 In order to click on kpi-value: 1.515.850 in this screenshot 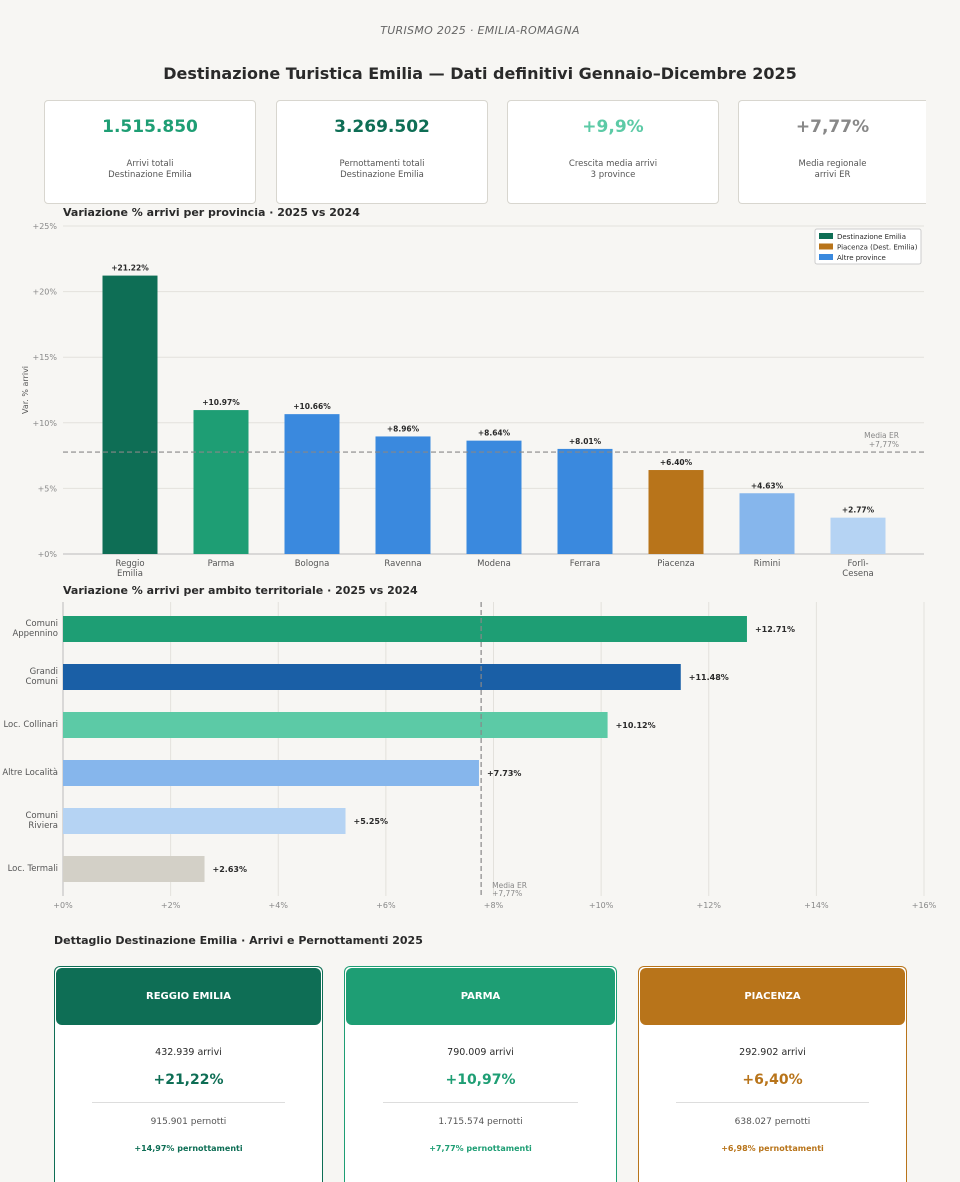, I will do `click(150, 127)`.